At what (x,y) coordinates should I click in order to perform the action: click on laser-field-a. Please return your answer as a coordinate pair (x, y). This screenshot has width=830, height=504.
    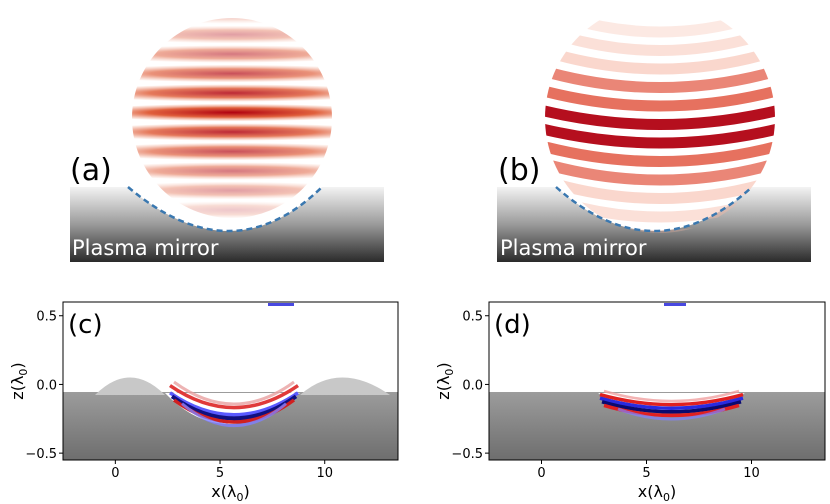
    Looking at the image, I should click on (232, 118).